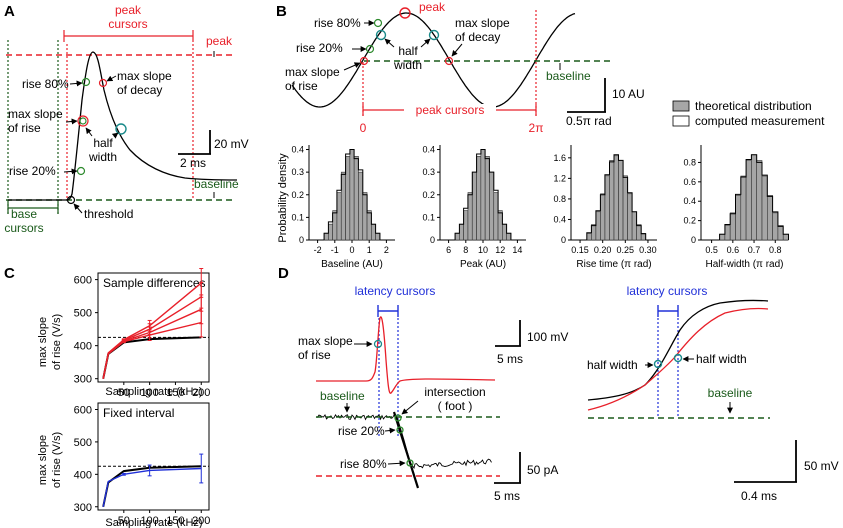  Describe the element at coordinates (50, 342) in the screenshot. I see `c-ylabel-top: max slope of rise (V/s)` at that location.